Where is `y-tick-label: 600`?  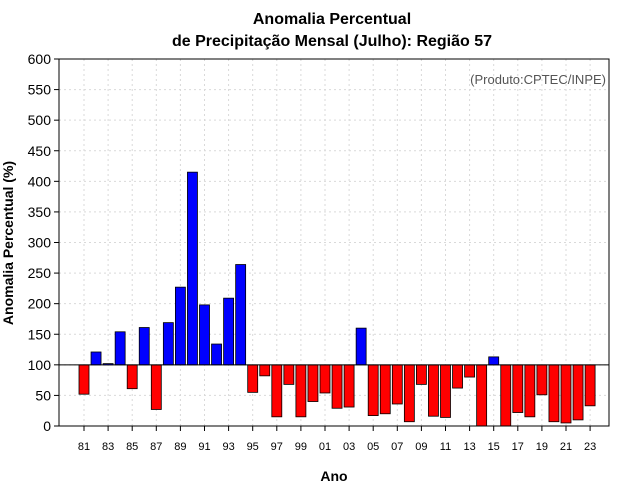 y-tick-label: 600 is located at coordinates (40, 59).